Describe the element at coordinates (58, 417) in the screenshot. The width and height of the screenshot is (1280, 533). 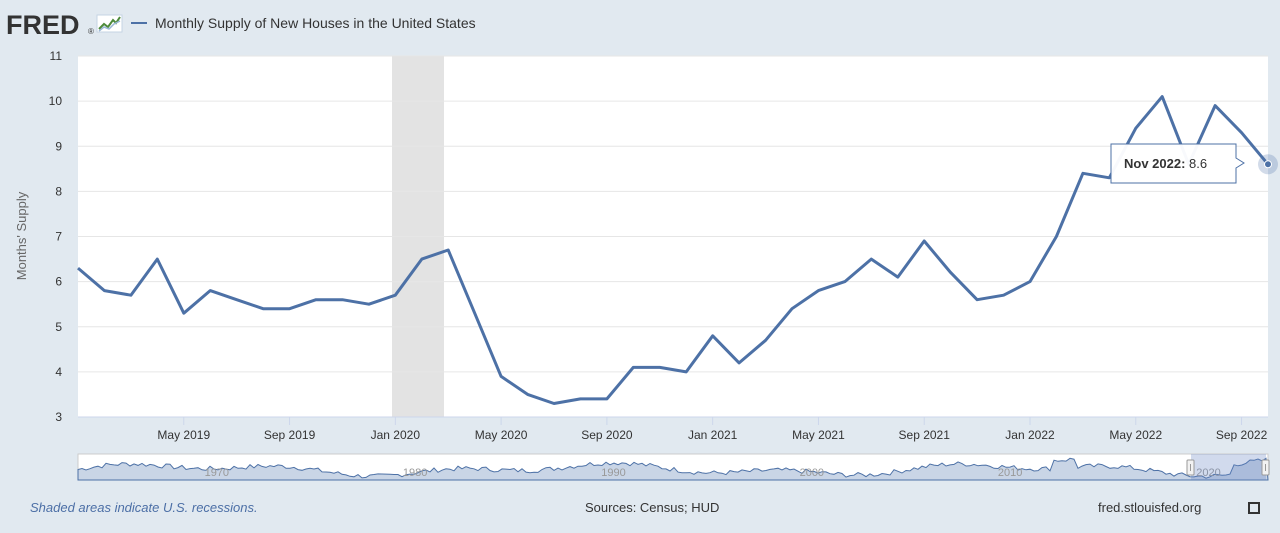
I see `y-tick-label: 3` at that location.